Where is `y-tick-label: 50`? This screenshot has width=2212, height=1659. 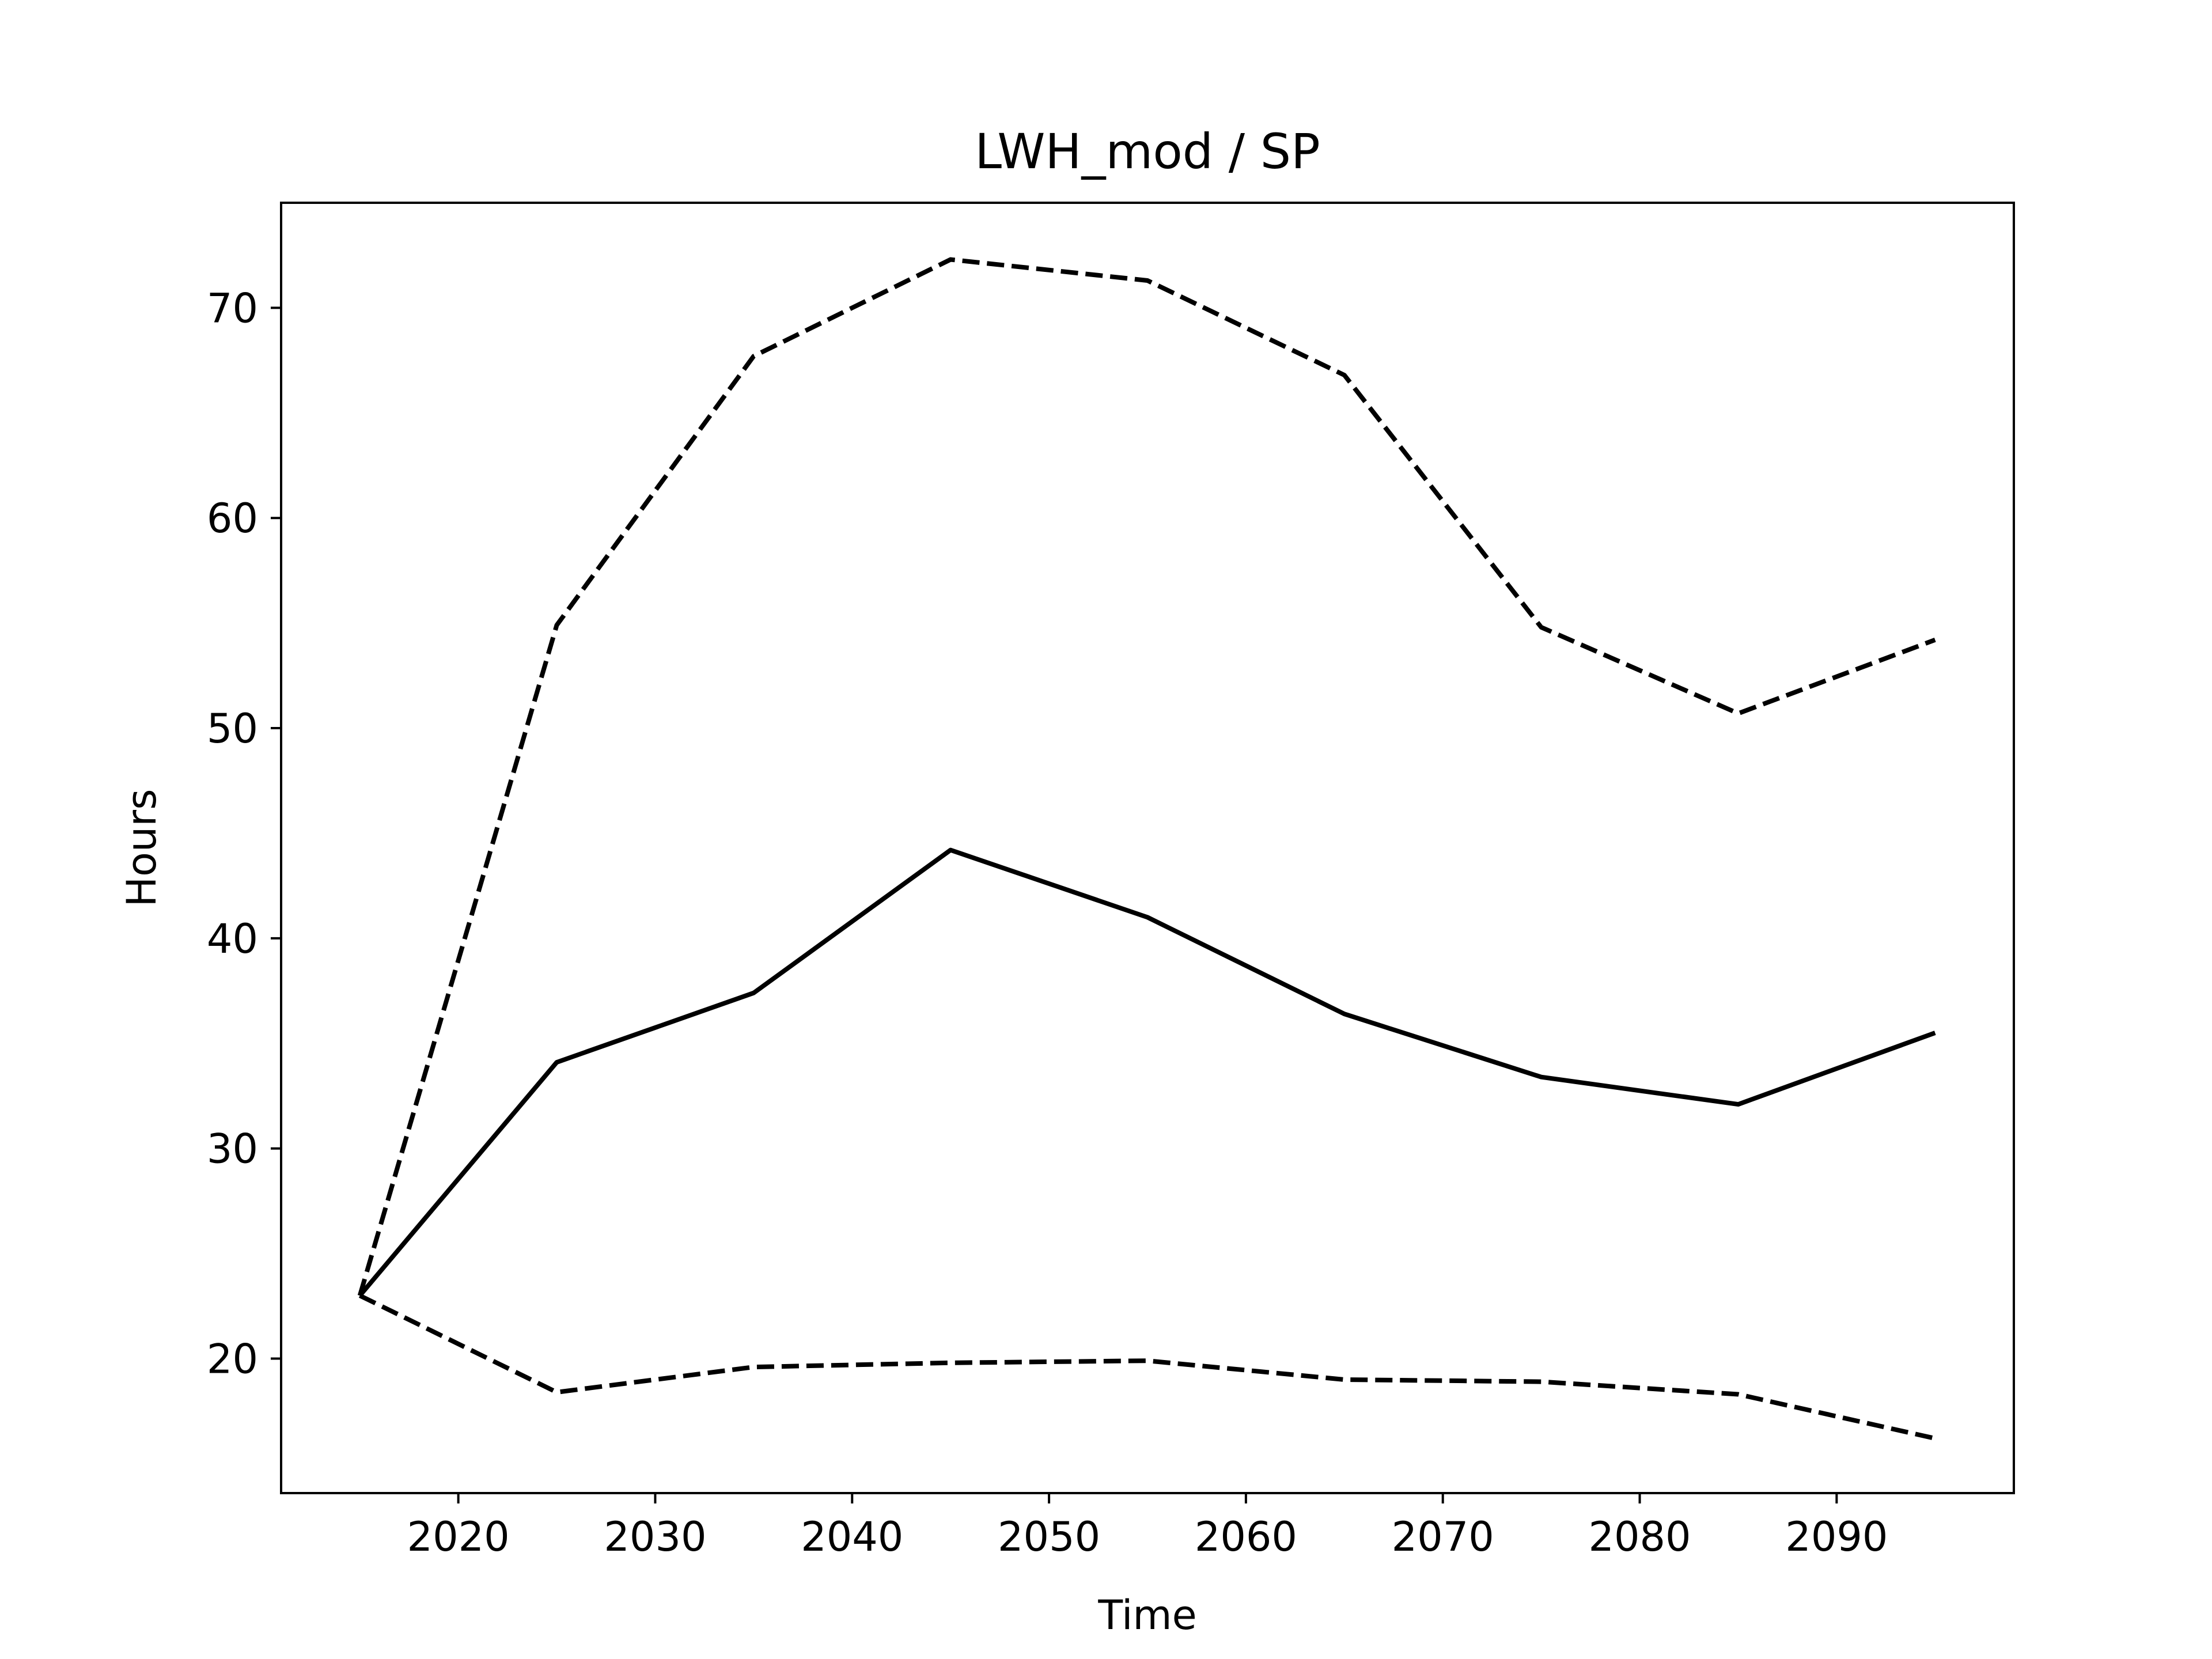
y-tick-label: 50 is located at coordinates (232, 728).